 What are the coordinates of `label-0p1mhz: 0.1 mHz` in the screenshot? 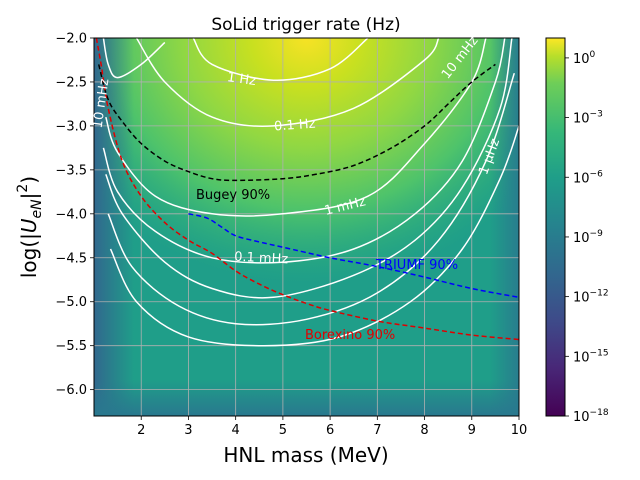 It's located at (261, 259).